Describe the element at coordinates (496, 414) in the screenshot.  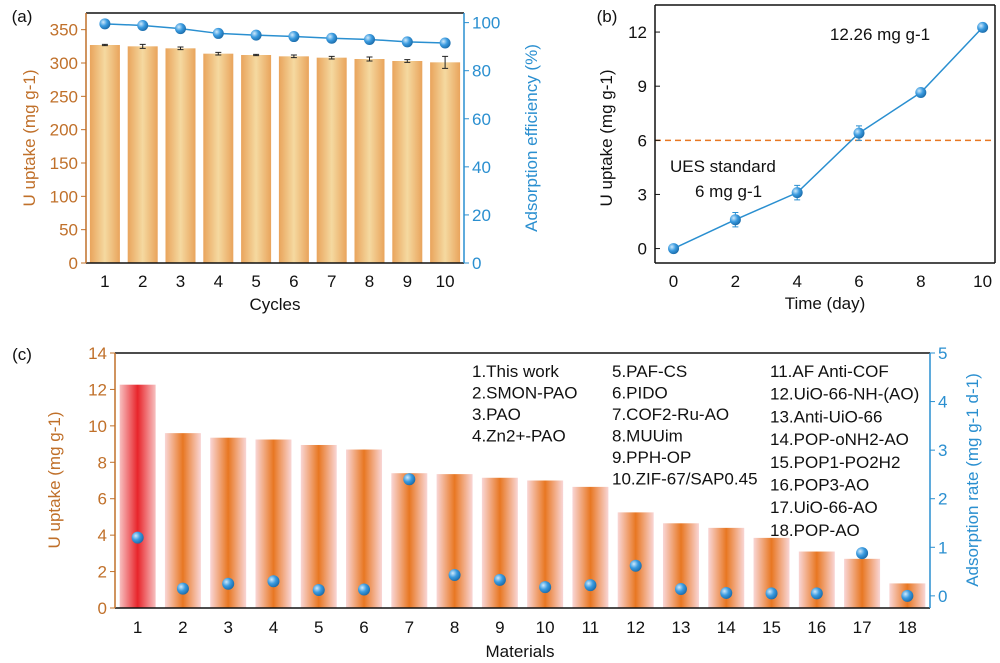
I see `legend-item: 3.PAO` at that location.